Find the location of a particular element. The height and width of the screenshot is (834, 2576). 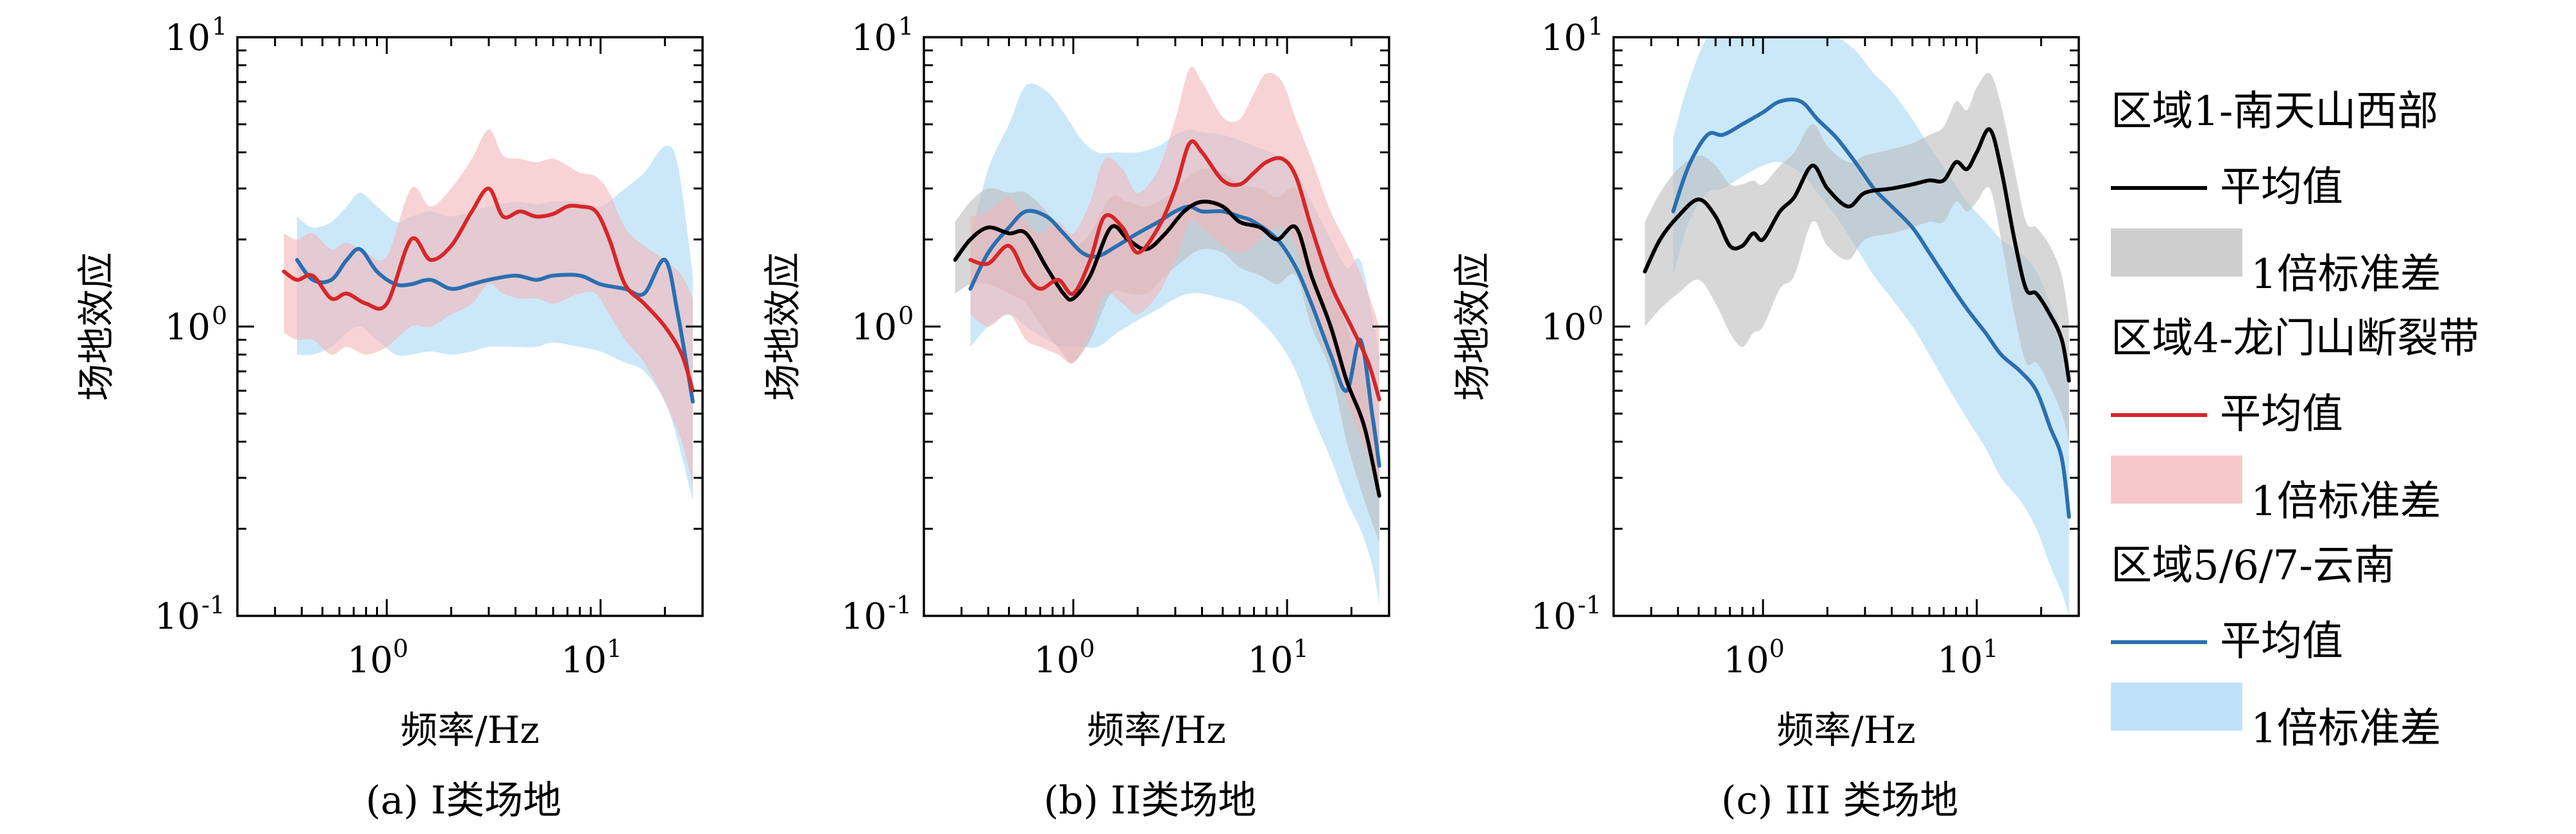

std-band-region567 is located at coordinates (1871, 326).